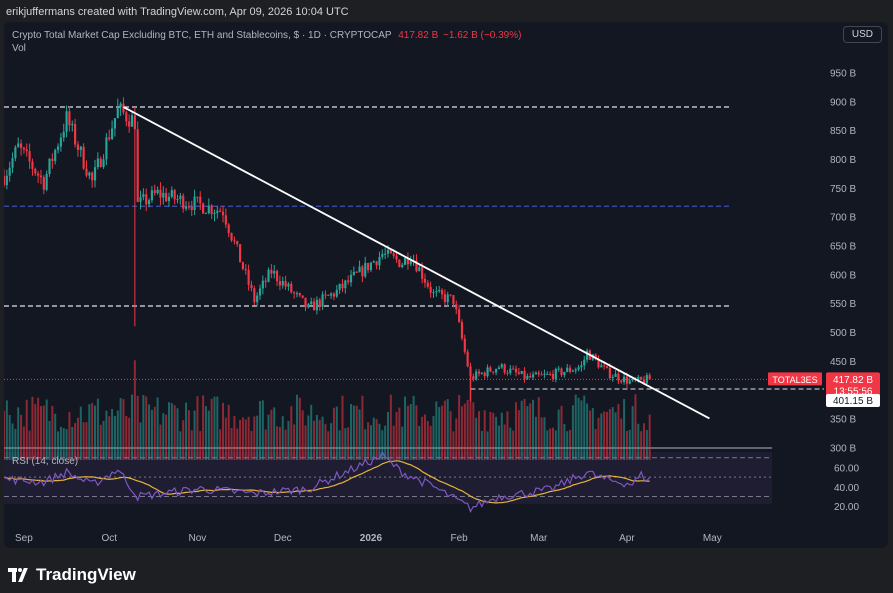 The image size is (893, 593). Describe the element at coordinates (853, 400) in the screenshot. I see `level-badge-bg` at that location.